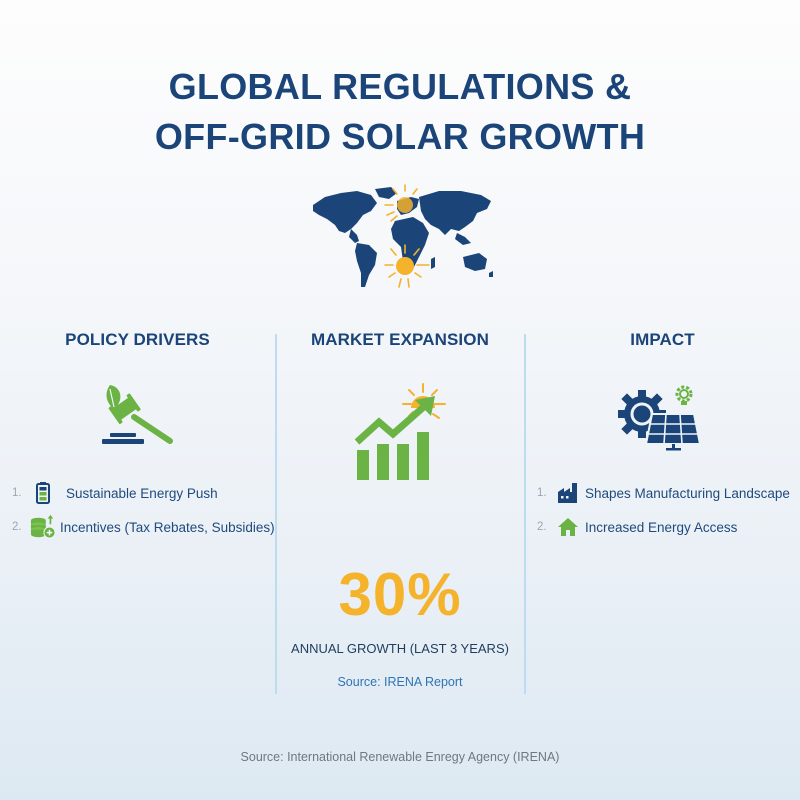 The image size is (800, 800). I want to click on column-divider-right, so click(525, 514).